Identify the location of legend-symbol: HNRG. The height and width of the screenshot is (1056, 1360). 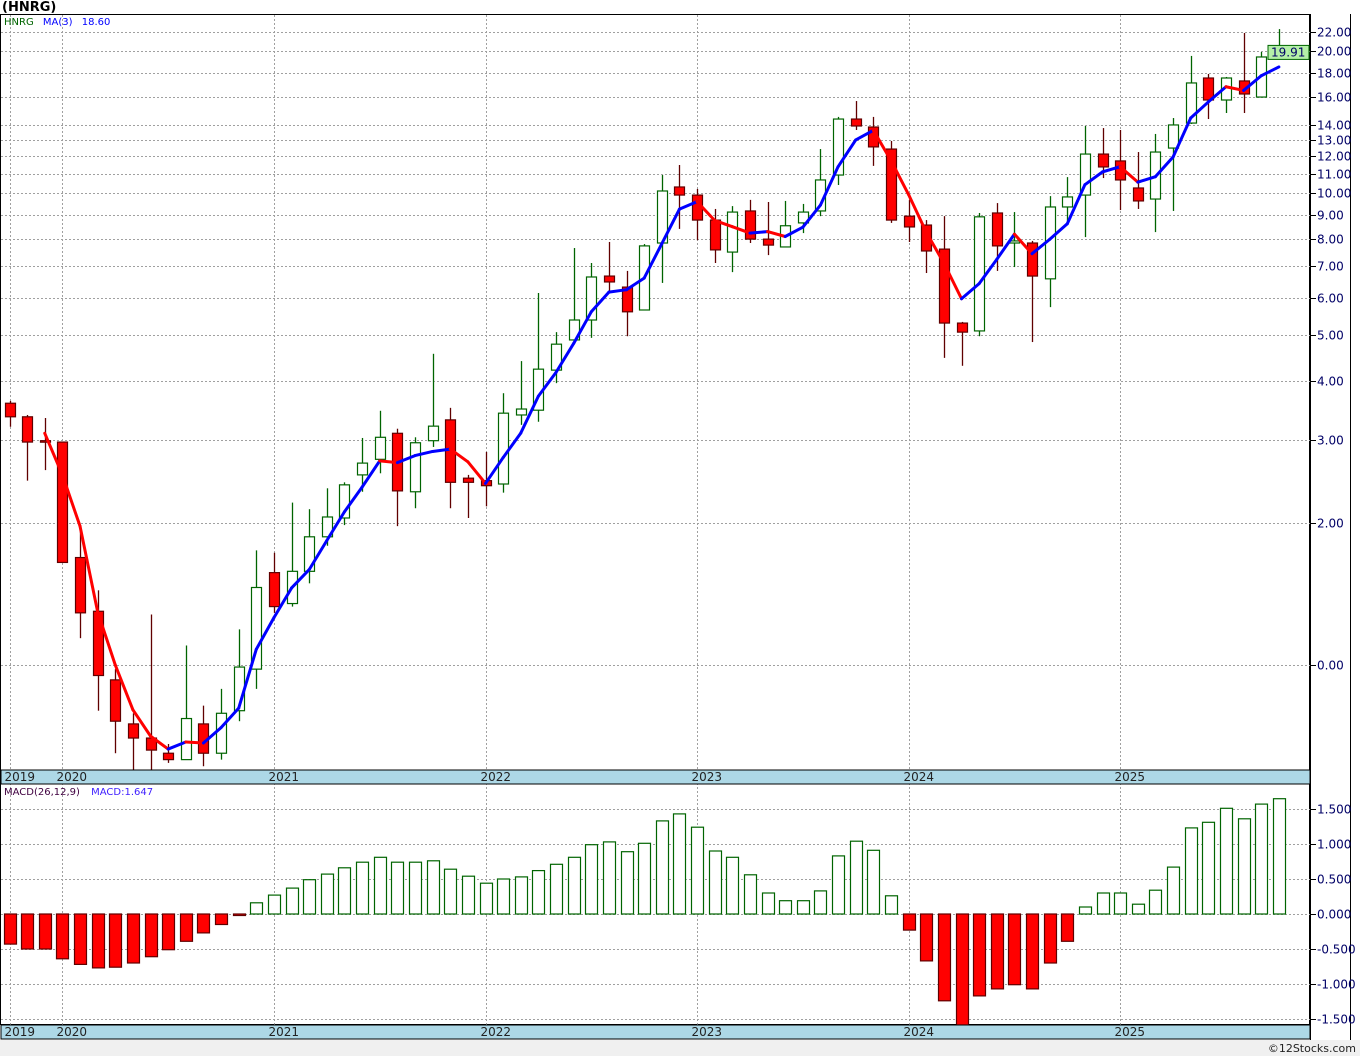
(19, 22).